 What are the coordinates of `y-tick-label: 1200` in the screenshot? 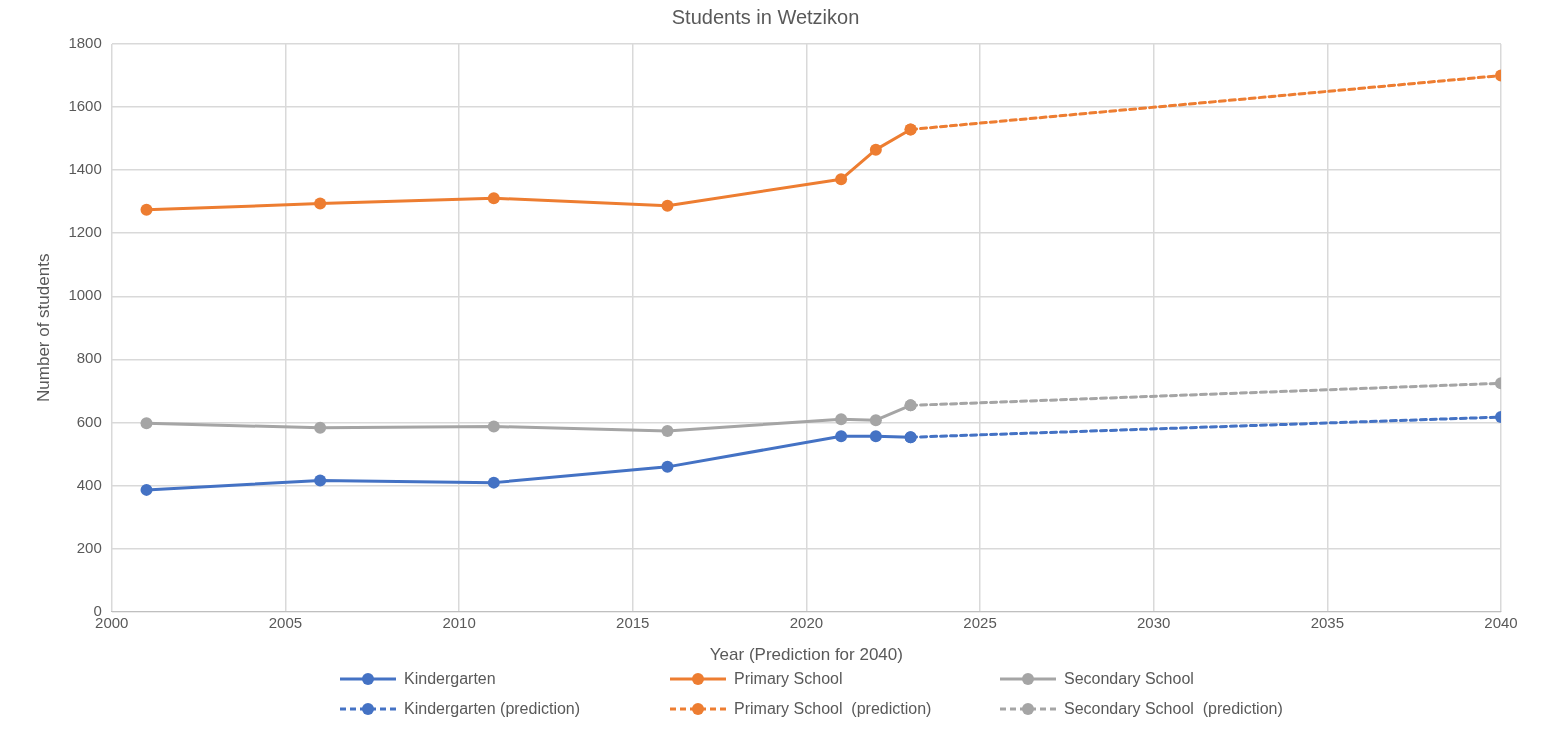 It's located at (85, 232).